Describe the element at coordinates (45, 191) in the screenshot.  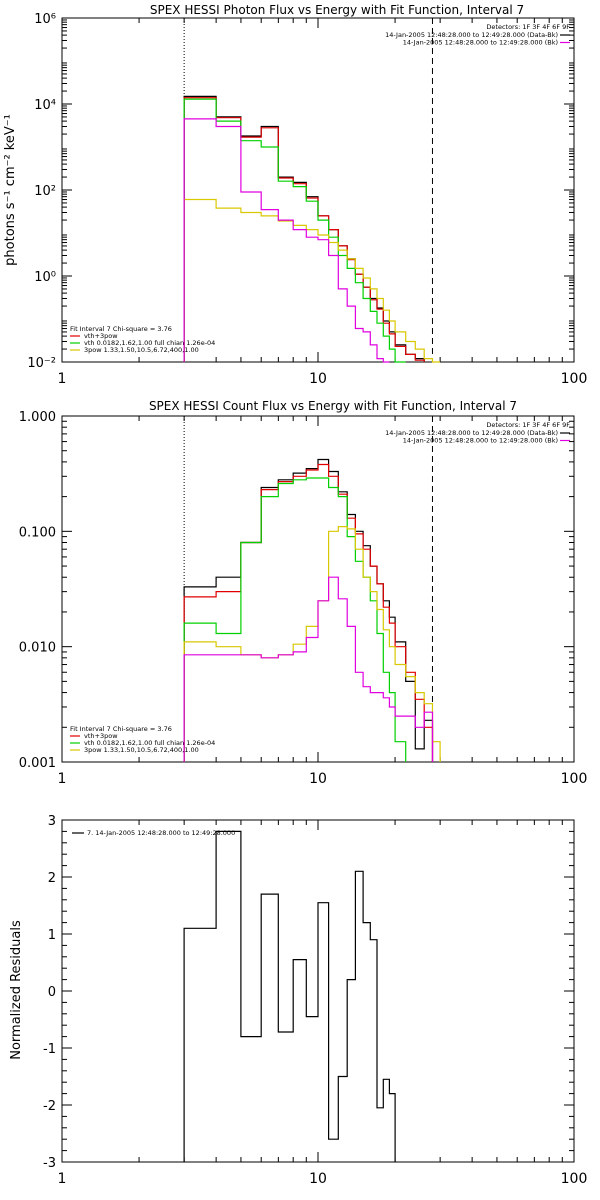
I see `y-tick-label: 10²` at that location.